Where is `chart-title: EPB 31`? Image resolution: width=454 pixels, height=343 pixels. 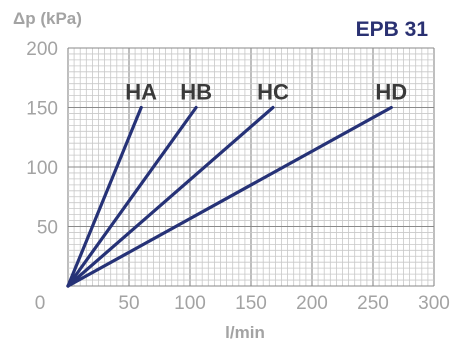 chart-title: EPB 31 is located at coordinates (392, 29).